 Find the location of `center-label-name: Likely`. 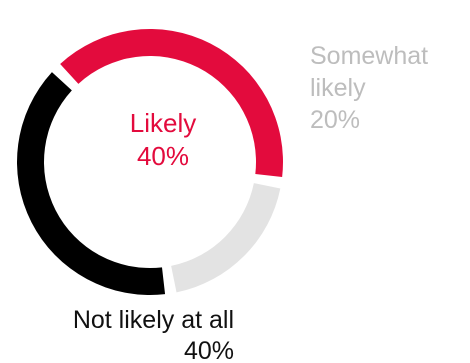

center-label-name: Likely is located at coordinates (163, 123).